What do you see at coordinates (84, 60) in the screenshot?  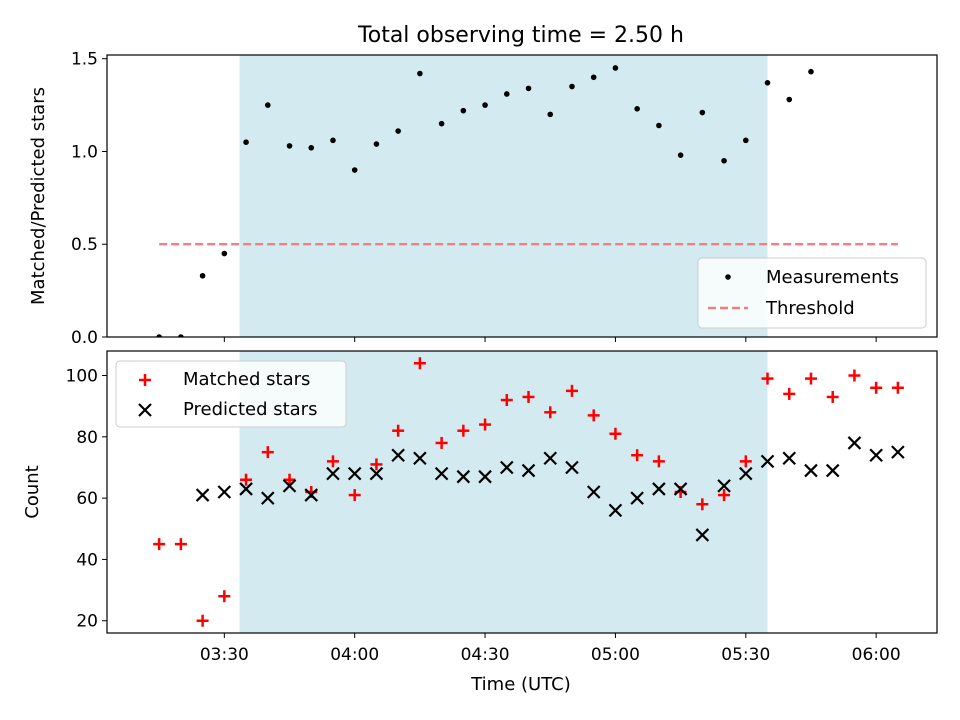 I see `top-y-tick-label: 1.5` at bounding box center [84, 60].